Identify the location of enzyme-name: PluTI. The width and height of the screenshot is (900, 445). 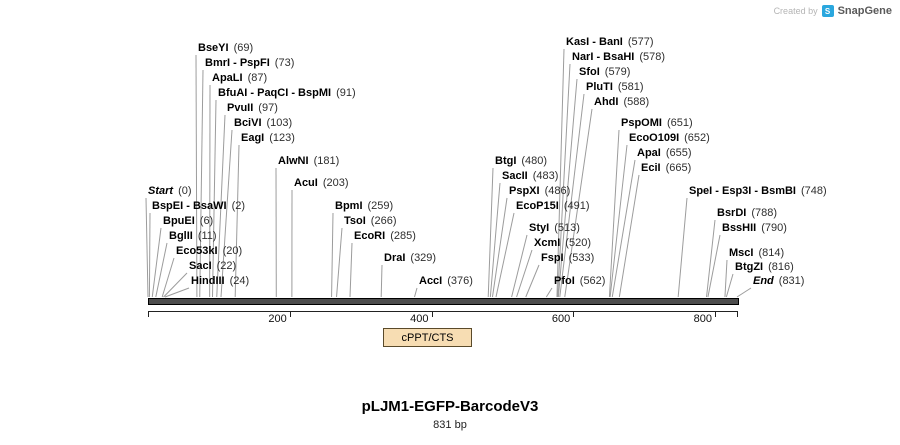
(599, 87).